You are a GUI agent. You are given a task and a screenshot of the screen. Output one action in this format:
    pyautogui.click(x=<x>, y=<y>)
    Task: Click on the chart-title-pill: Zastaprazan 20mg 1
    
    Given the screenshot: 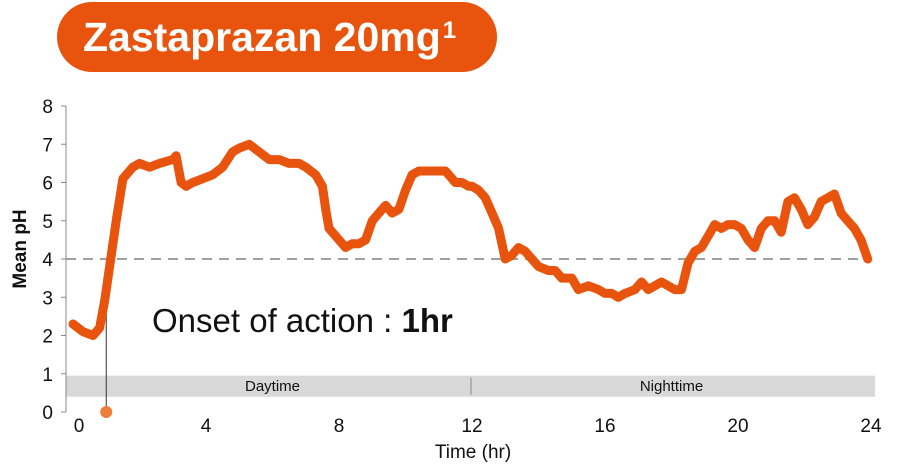 What is the action you would take?
    pyautogui.click(x=277, y=37)
    